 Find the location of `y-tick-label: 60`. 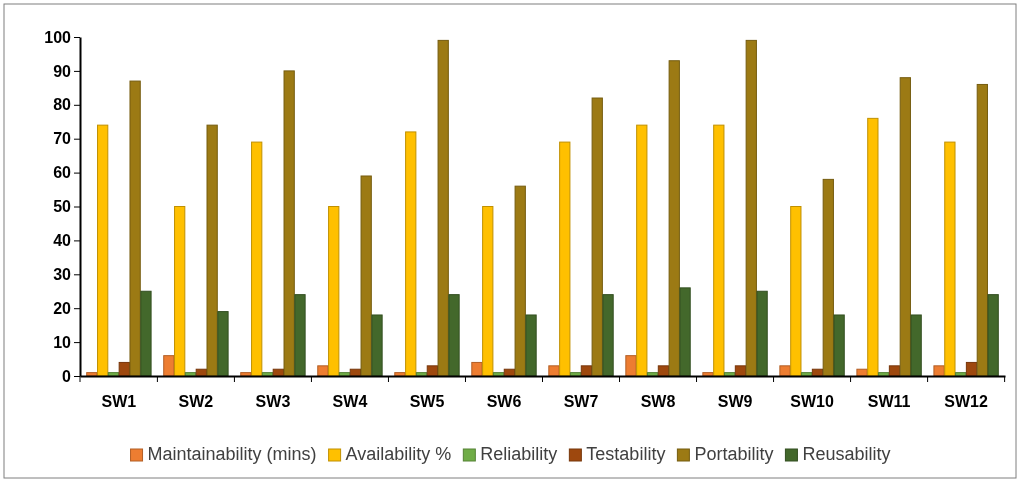

y-tick-label: 60 is located at coordinates (62, 173).